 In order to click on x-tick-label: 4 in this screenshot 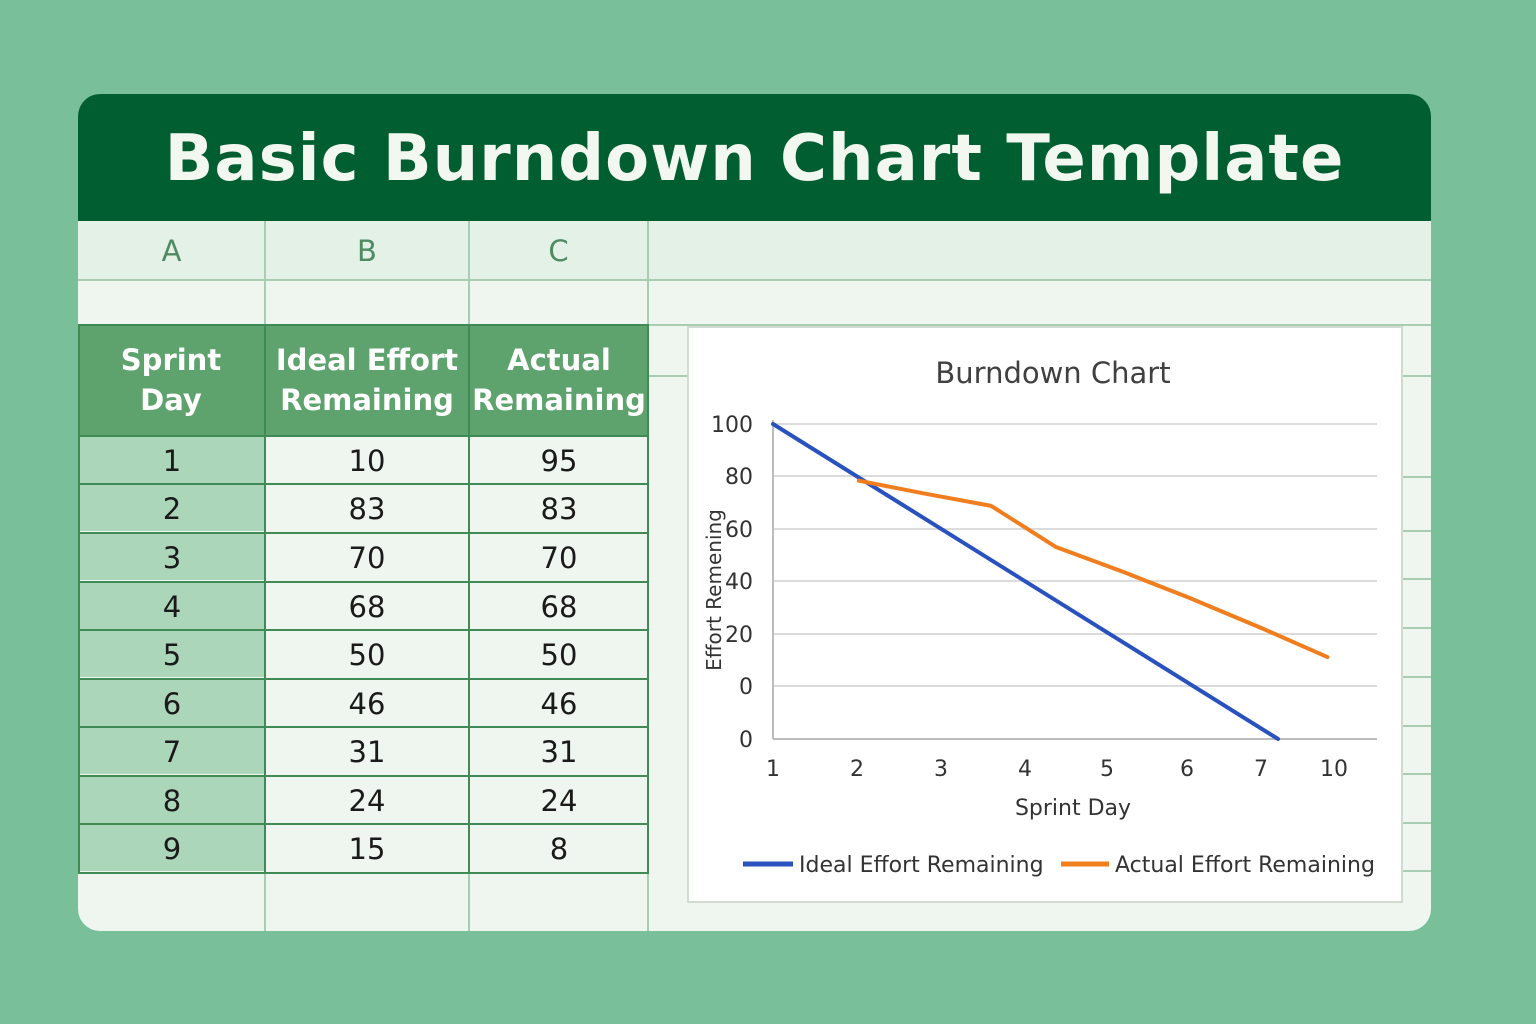, I will do `click(1025, 769)`.